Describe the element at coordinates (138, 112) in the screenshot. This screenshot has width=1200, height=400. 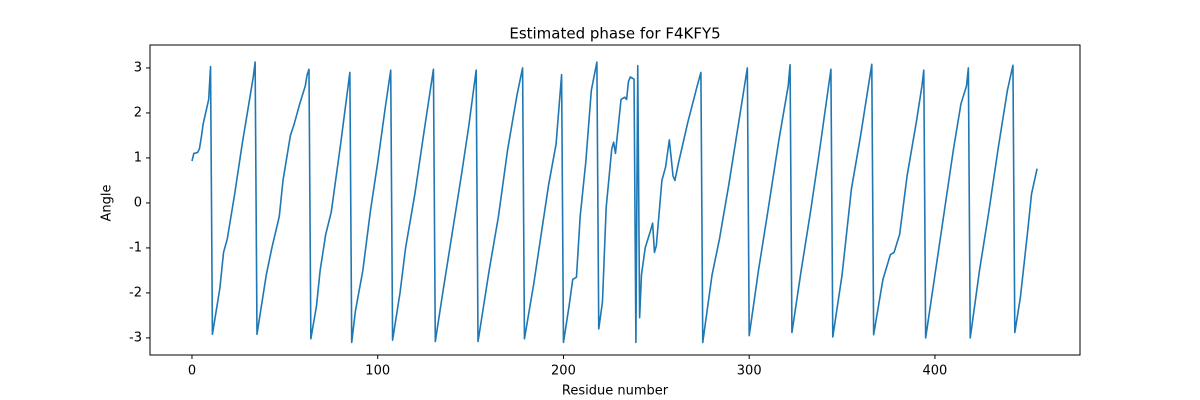
I see `y-tick-label: 2` at that location.